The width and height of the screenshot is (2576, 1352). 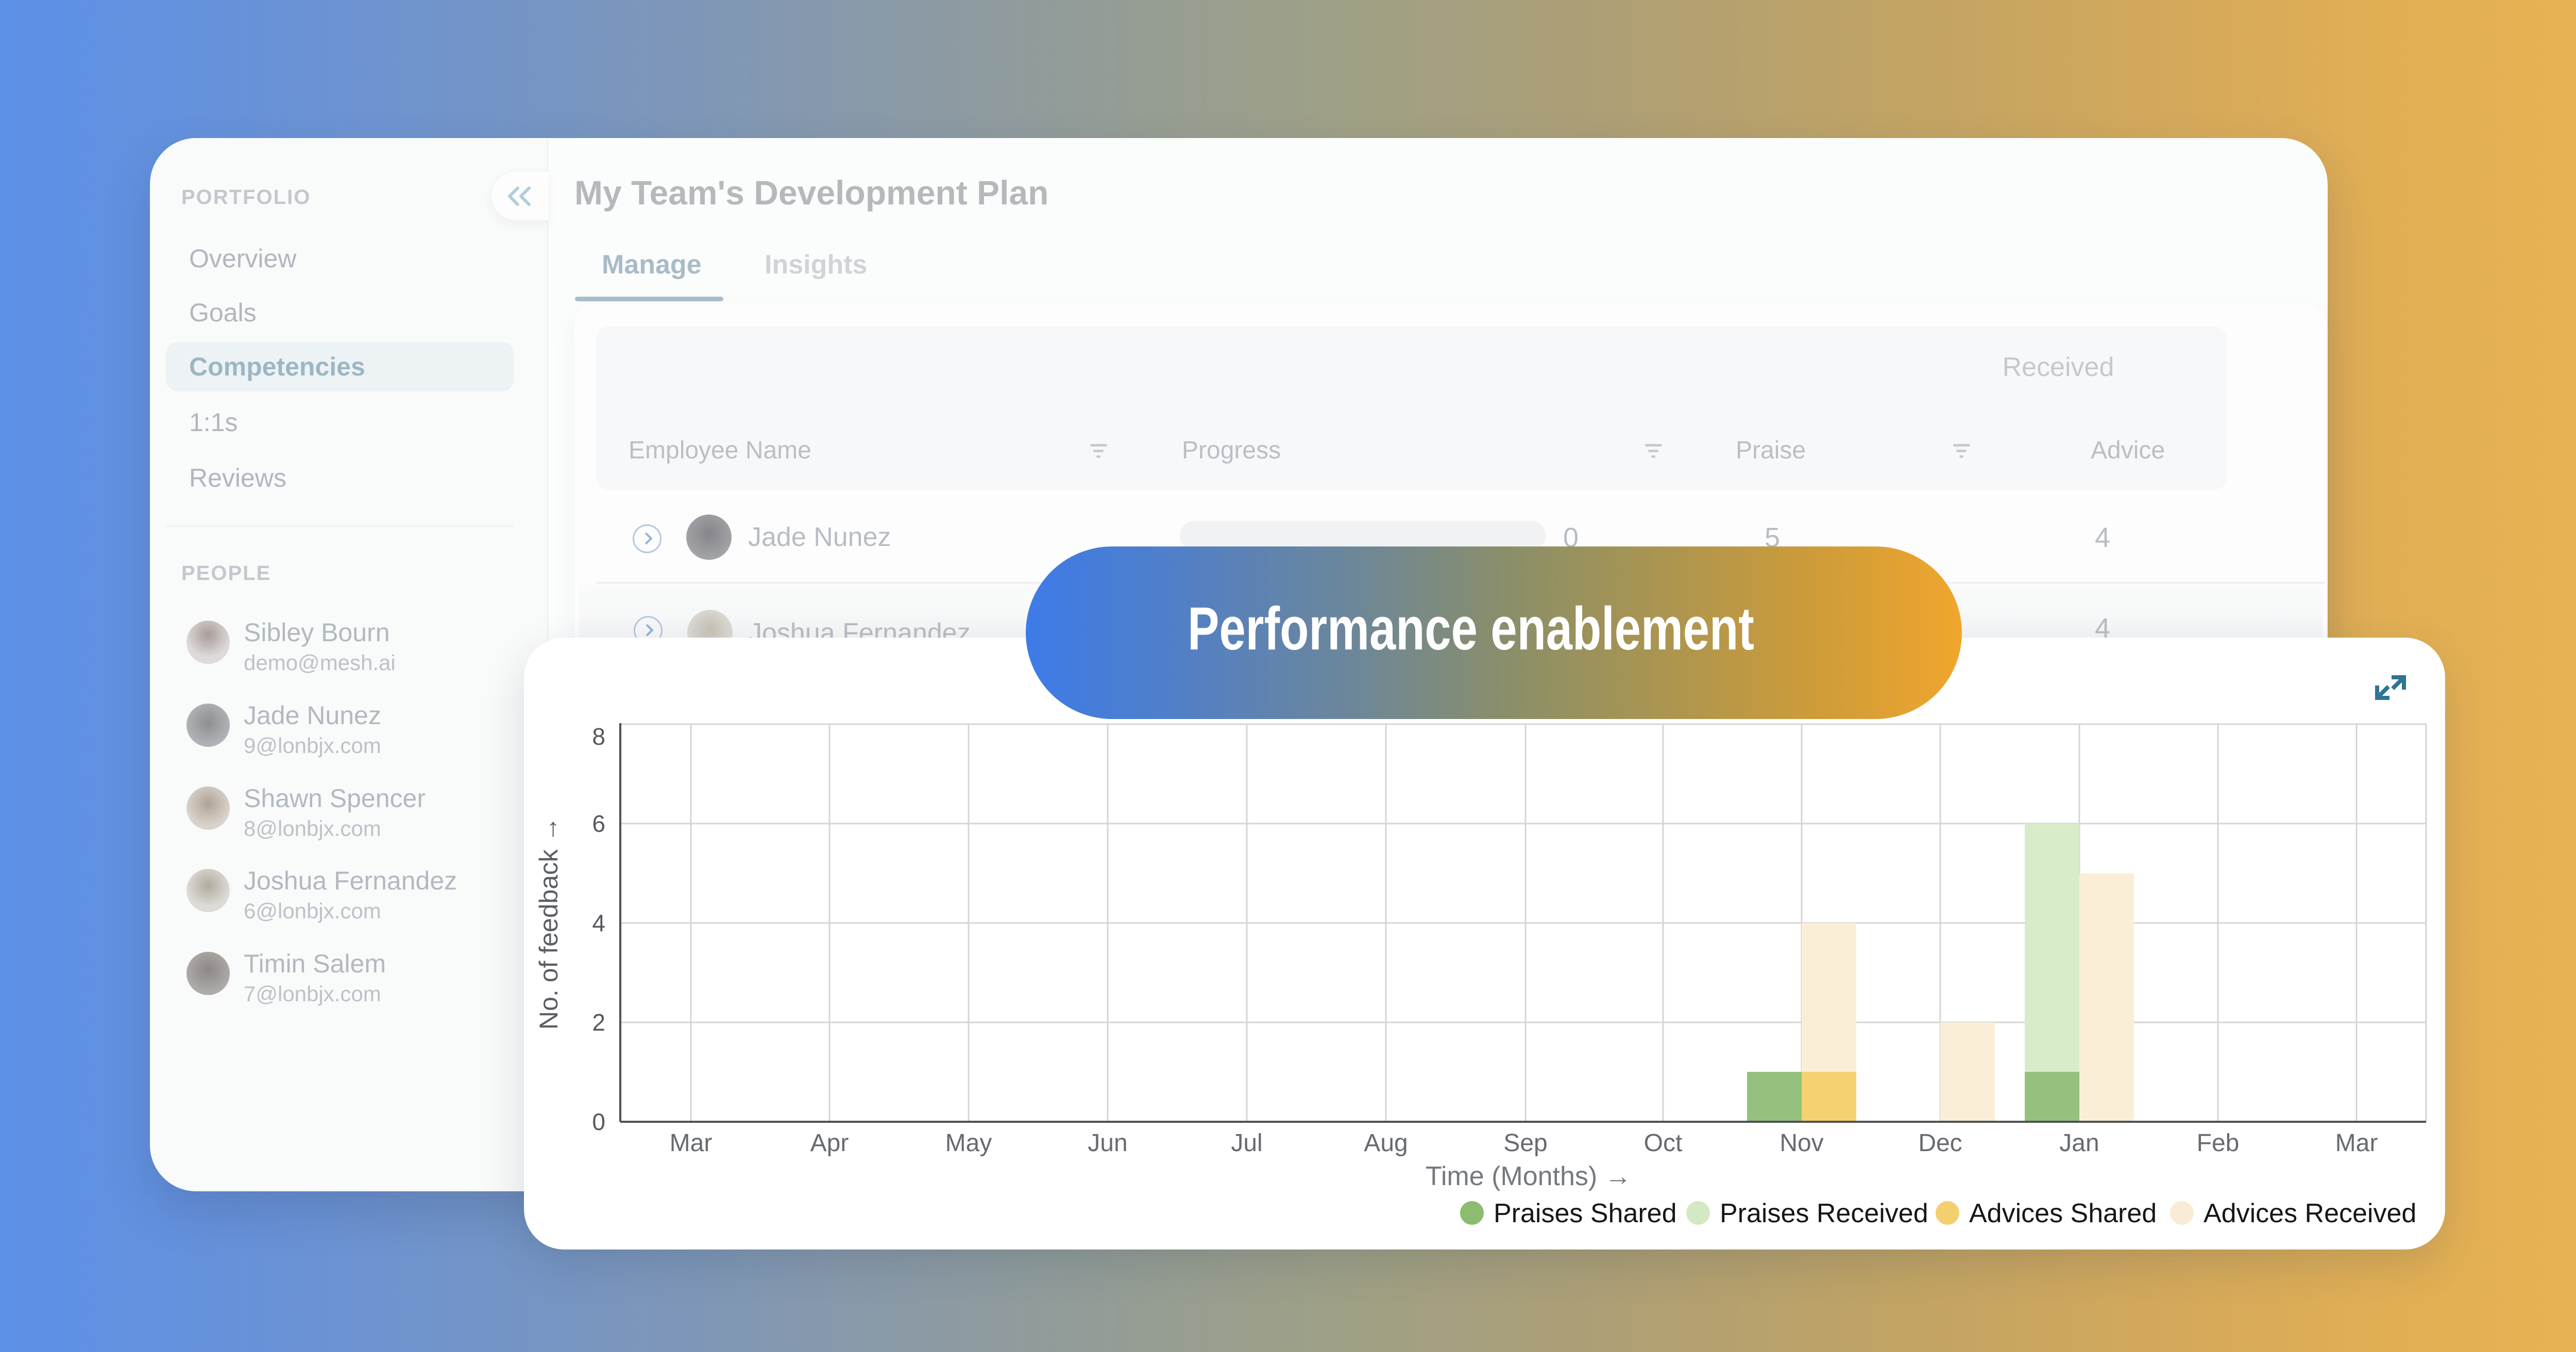 I want to click on svg-text: Jul, so click(x=1246, y=1143).